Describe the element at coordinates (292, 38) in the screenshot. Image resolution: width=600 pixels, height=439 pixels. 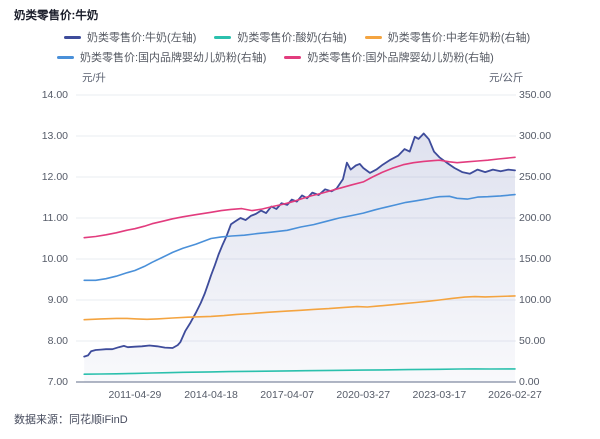
I see `legend-label-yogurt: 奶类零售价:酸奶(右轴)` at that location.